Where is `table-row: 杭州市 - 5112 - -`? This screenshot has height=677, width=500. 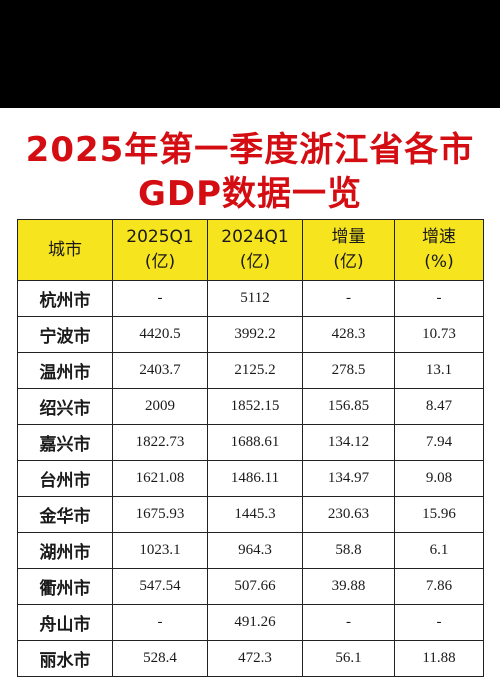
table-row: 杭州市 - 5112 - - is located at coordinates (250, 298).